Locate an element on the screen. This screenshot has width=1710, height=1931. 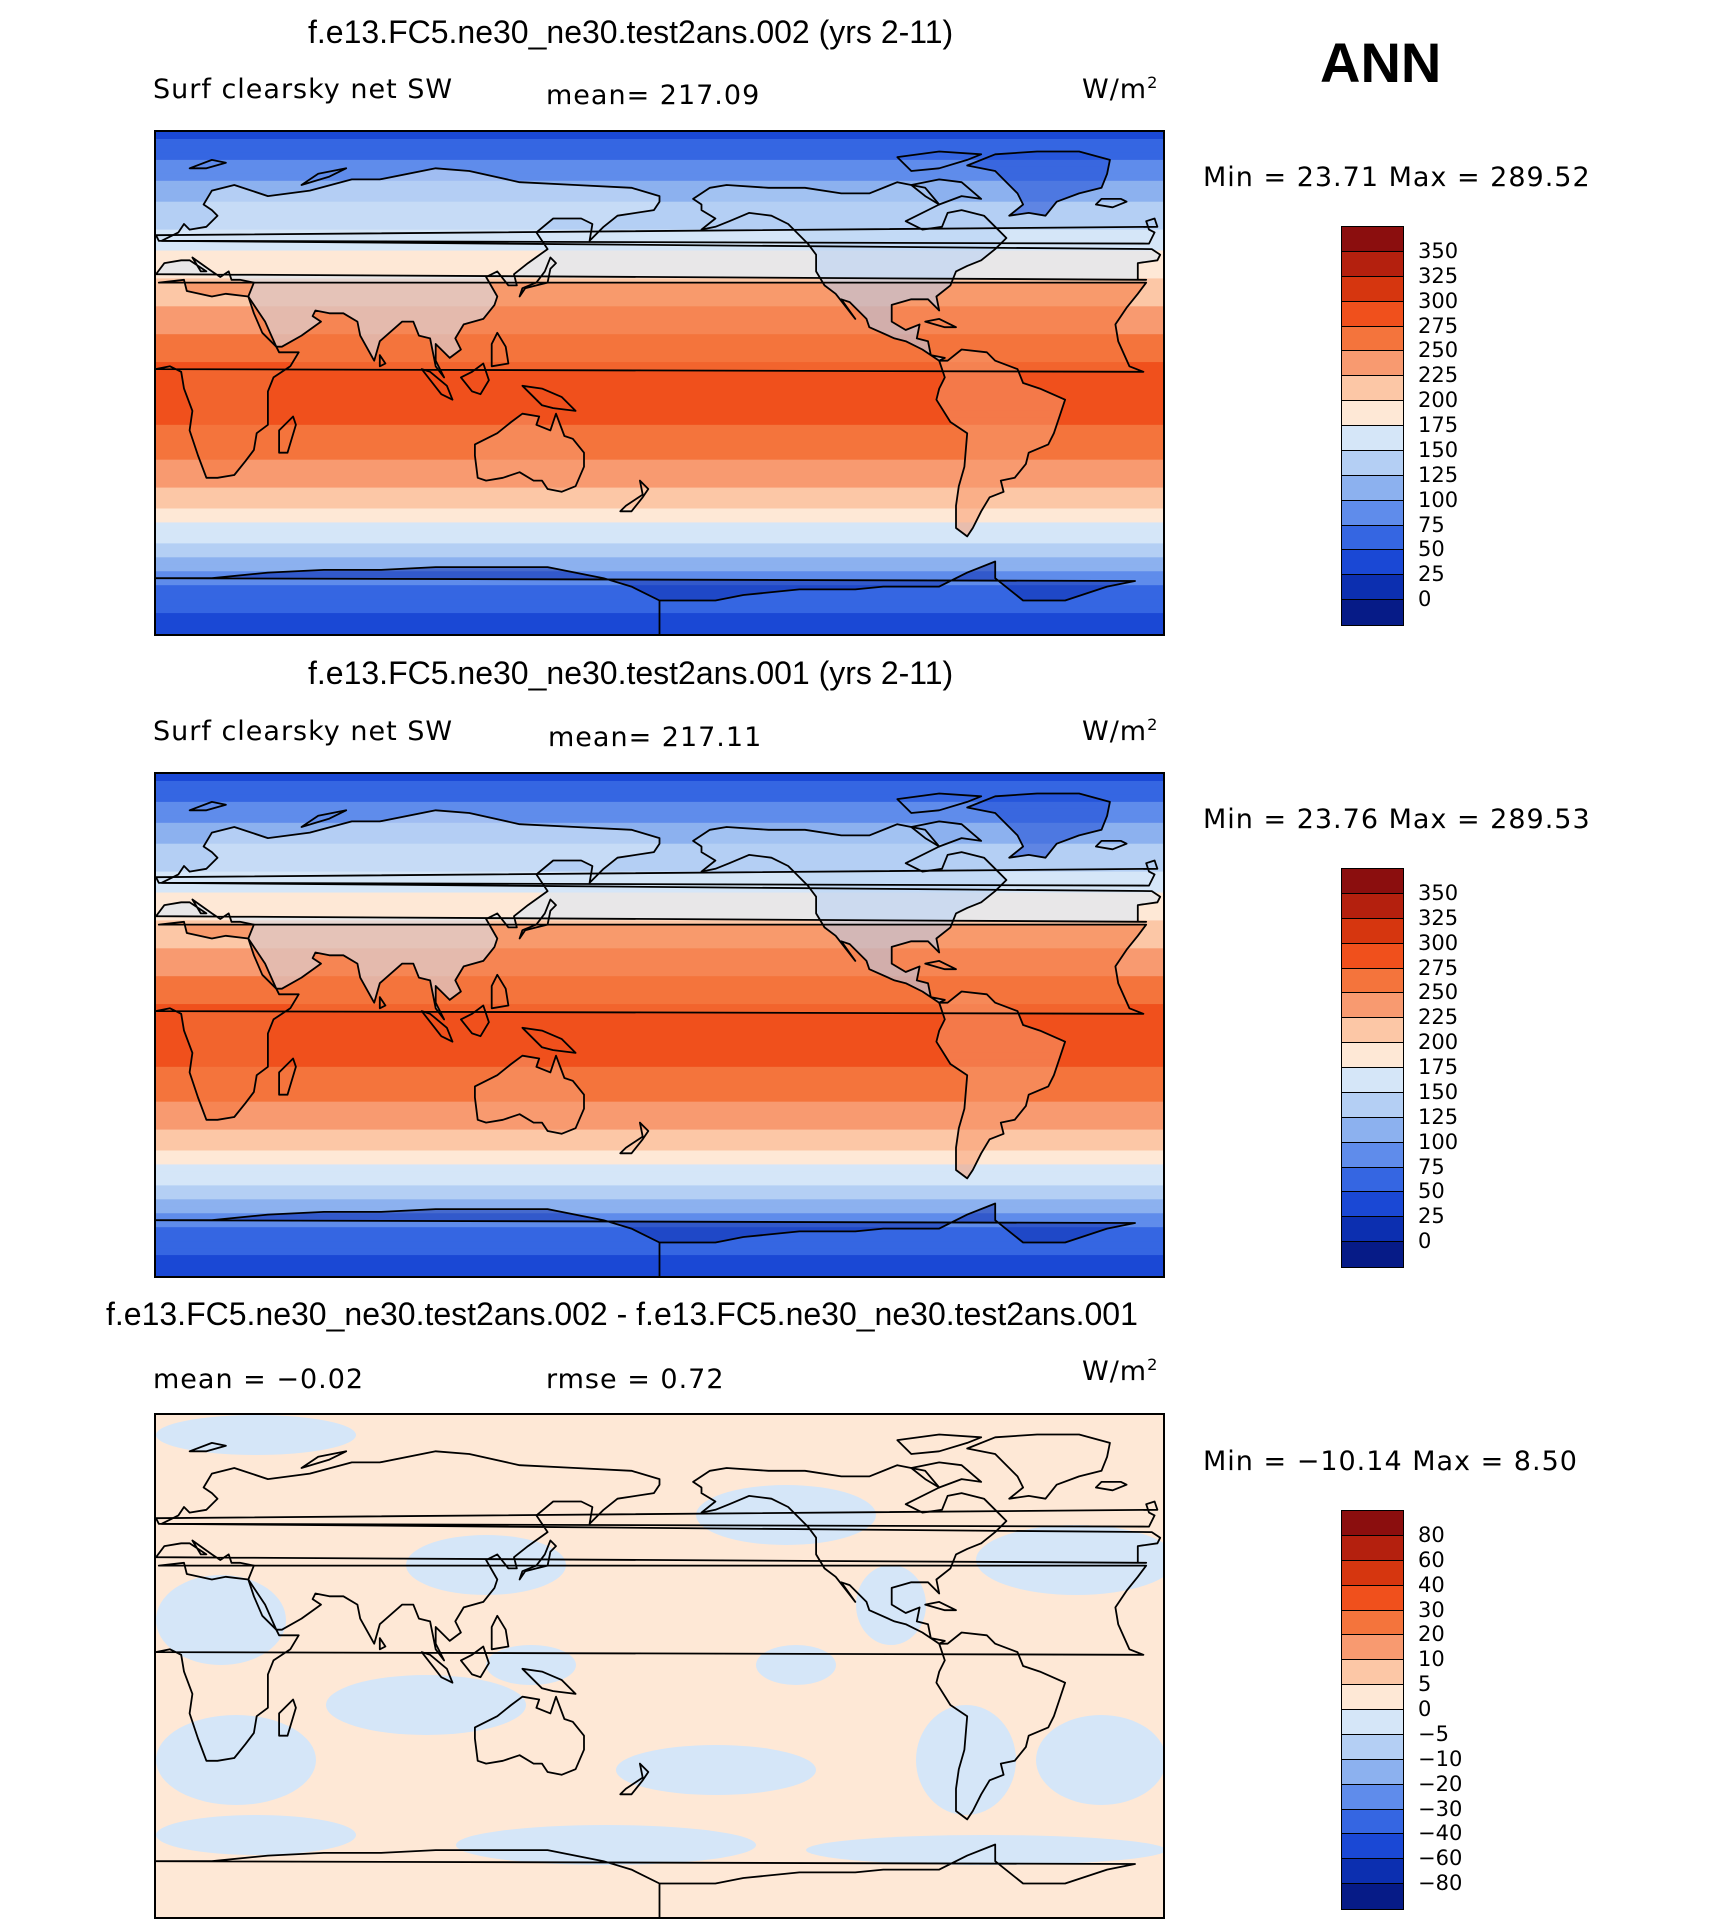
coastline-antarctica is located at coordinates (646, 1239).